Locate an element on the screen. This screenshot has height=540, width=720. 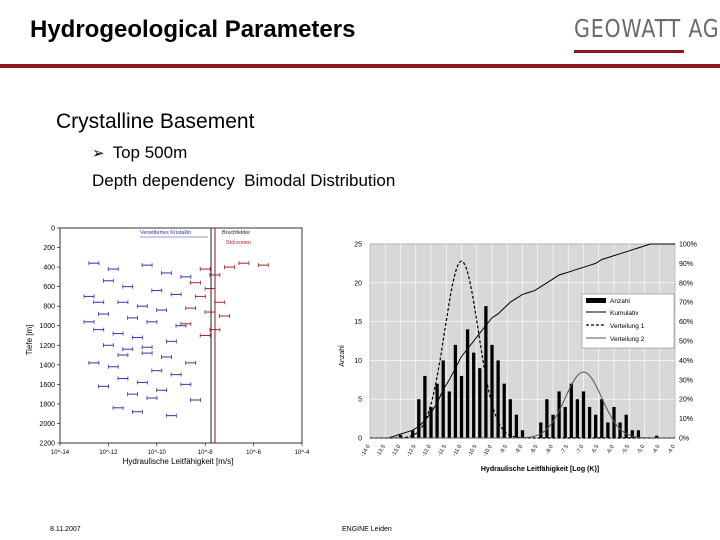
x-tick-label: 10^-4 is located at coordinates (302, 453).